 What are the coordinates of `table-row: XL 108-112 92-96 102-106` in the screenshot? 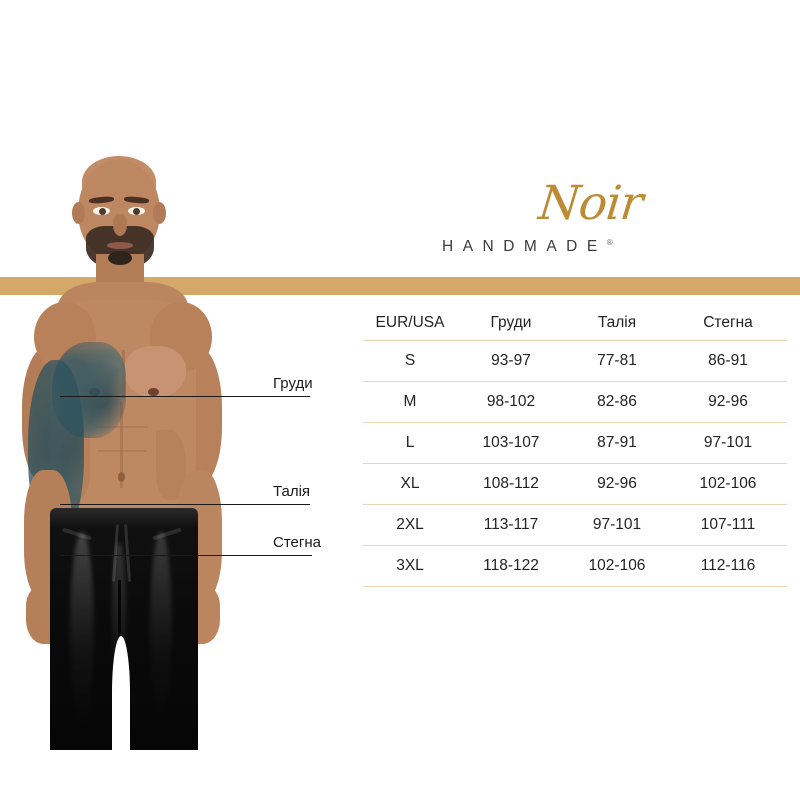 It's located at (575, 484).